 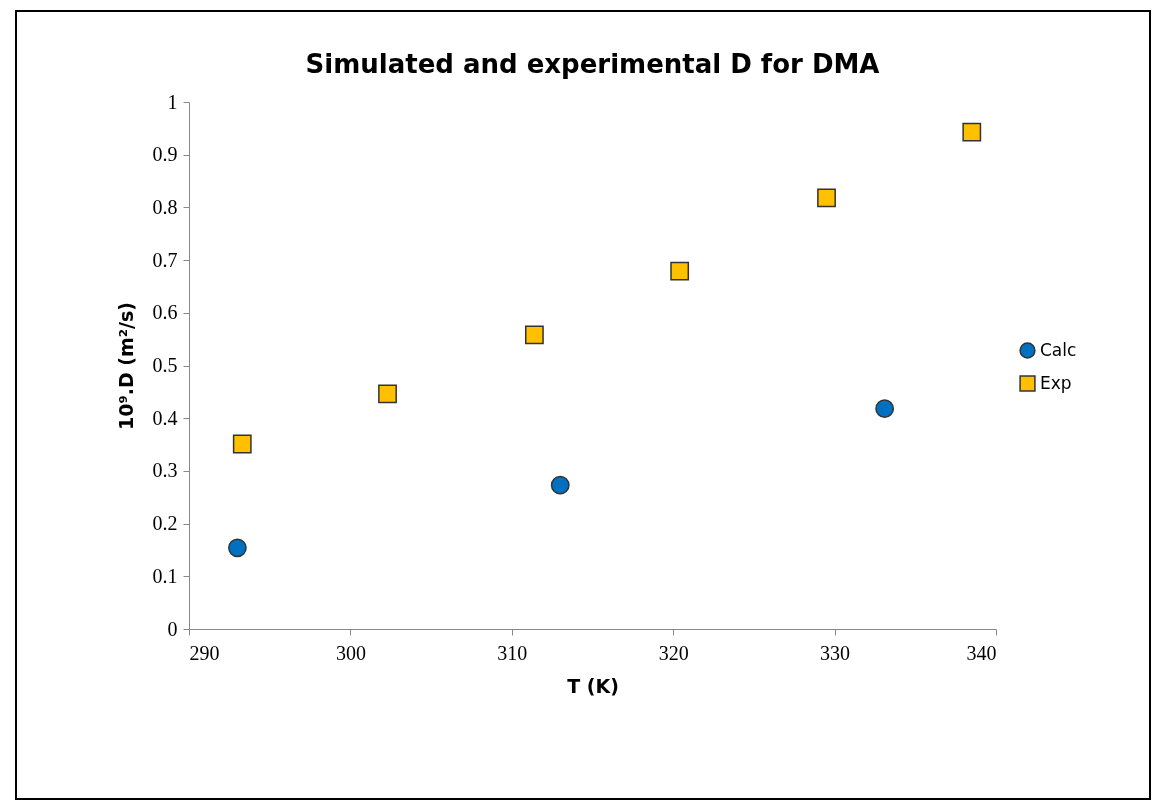 What do you see at coordinates (165, 575) in the screenshot?
I see `y-tick-label: 0.1` at bounding box center [165, 575].